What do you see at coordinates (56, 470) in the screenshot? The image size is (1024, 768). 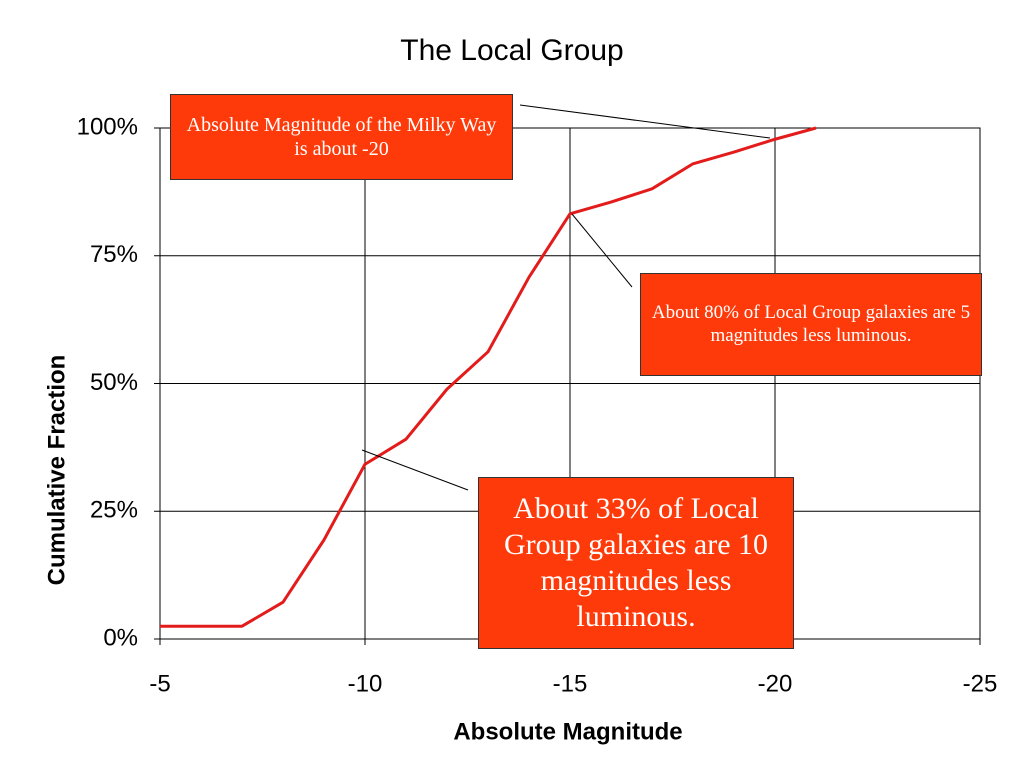 I see `y-axis-label: Cumulative Fraction` at bounding box center [56, 470].